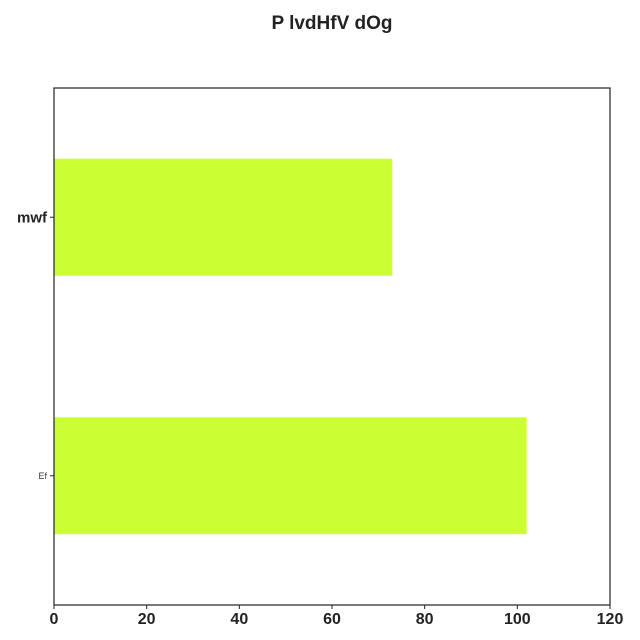  Describe the element at coordinates (32, 217) in the screenshot. I see `y-tick-label: mwf` at that location.